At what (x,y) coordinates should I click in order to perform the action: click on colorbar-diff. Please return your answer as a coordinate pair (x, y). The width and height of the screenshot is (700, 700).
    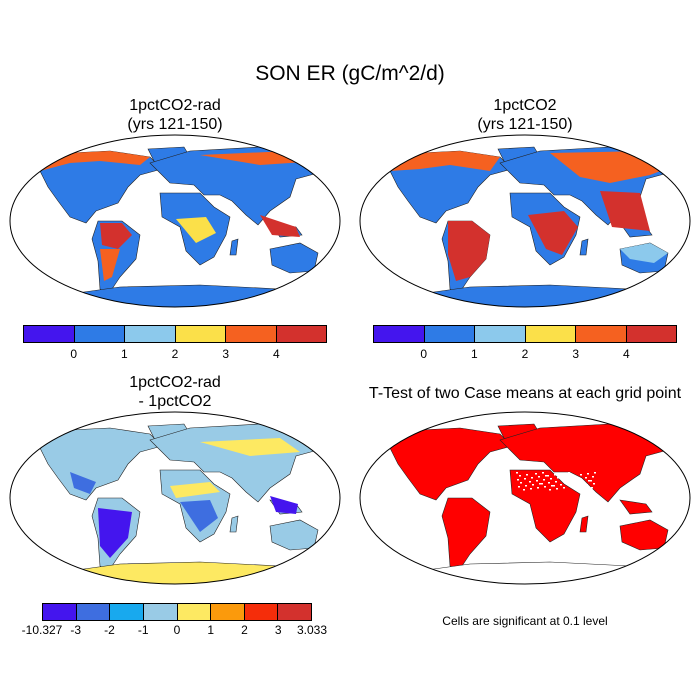
    Looking at the image, I should click on (177, 612).